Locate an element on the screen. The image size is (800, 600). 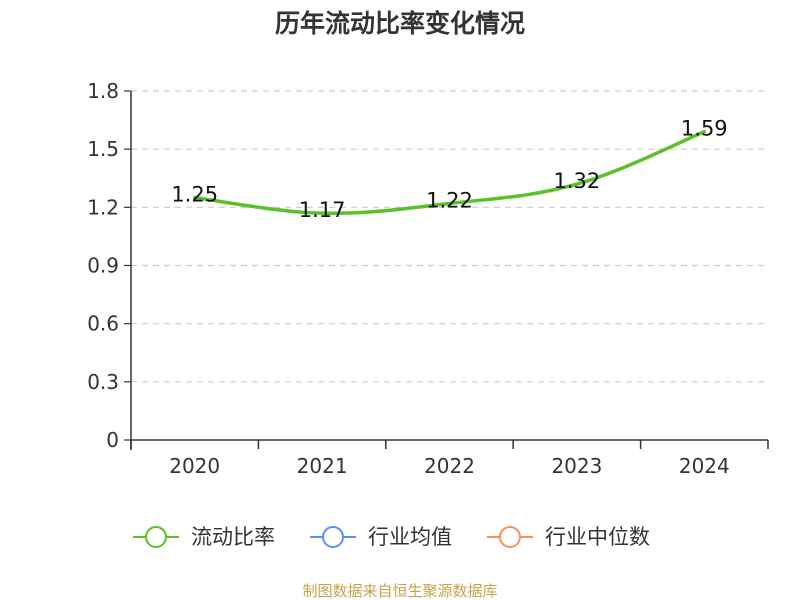
data-label: 1.59 is located at coordinates (704, 129).